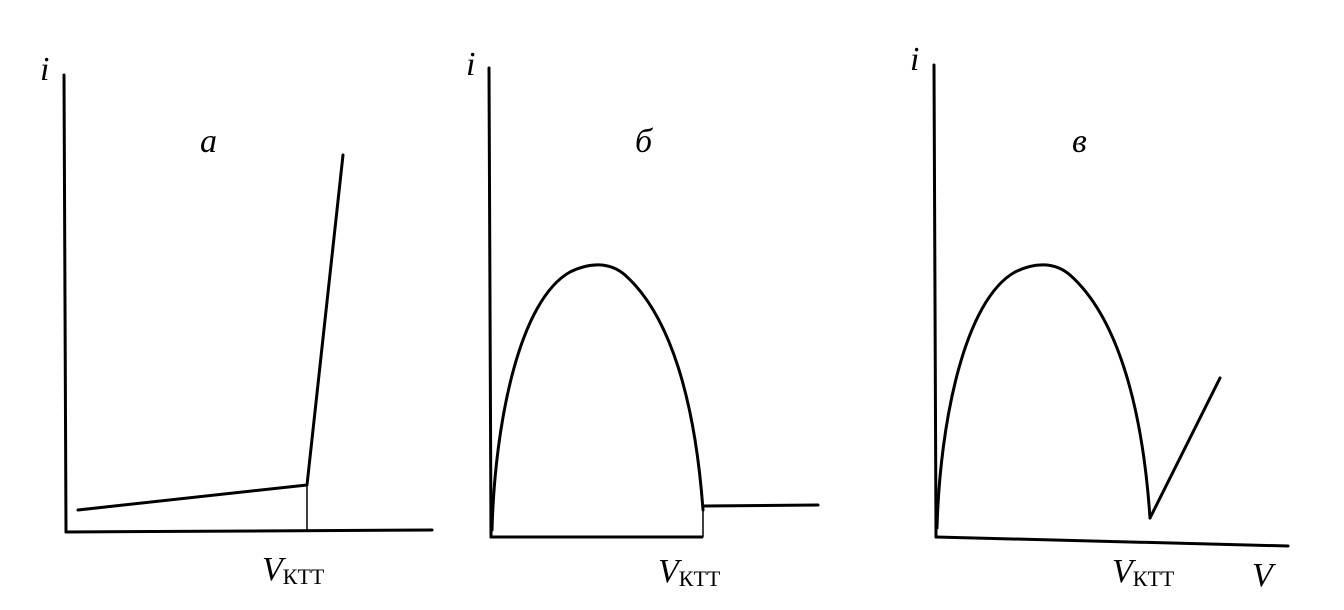 The height and width of the screenshot is (610, 1344). Describe the element at coordinates (1079, 141) in the screenshot. I see `panel-letter: в` at that location.